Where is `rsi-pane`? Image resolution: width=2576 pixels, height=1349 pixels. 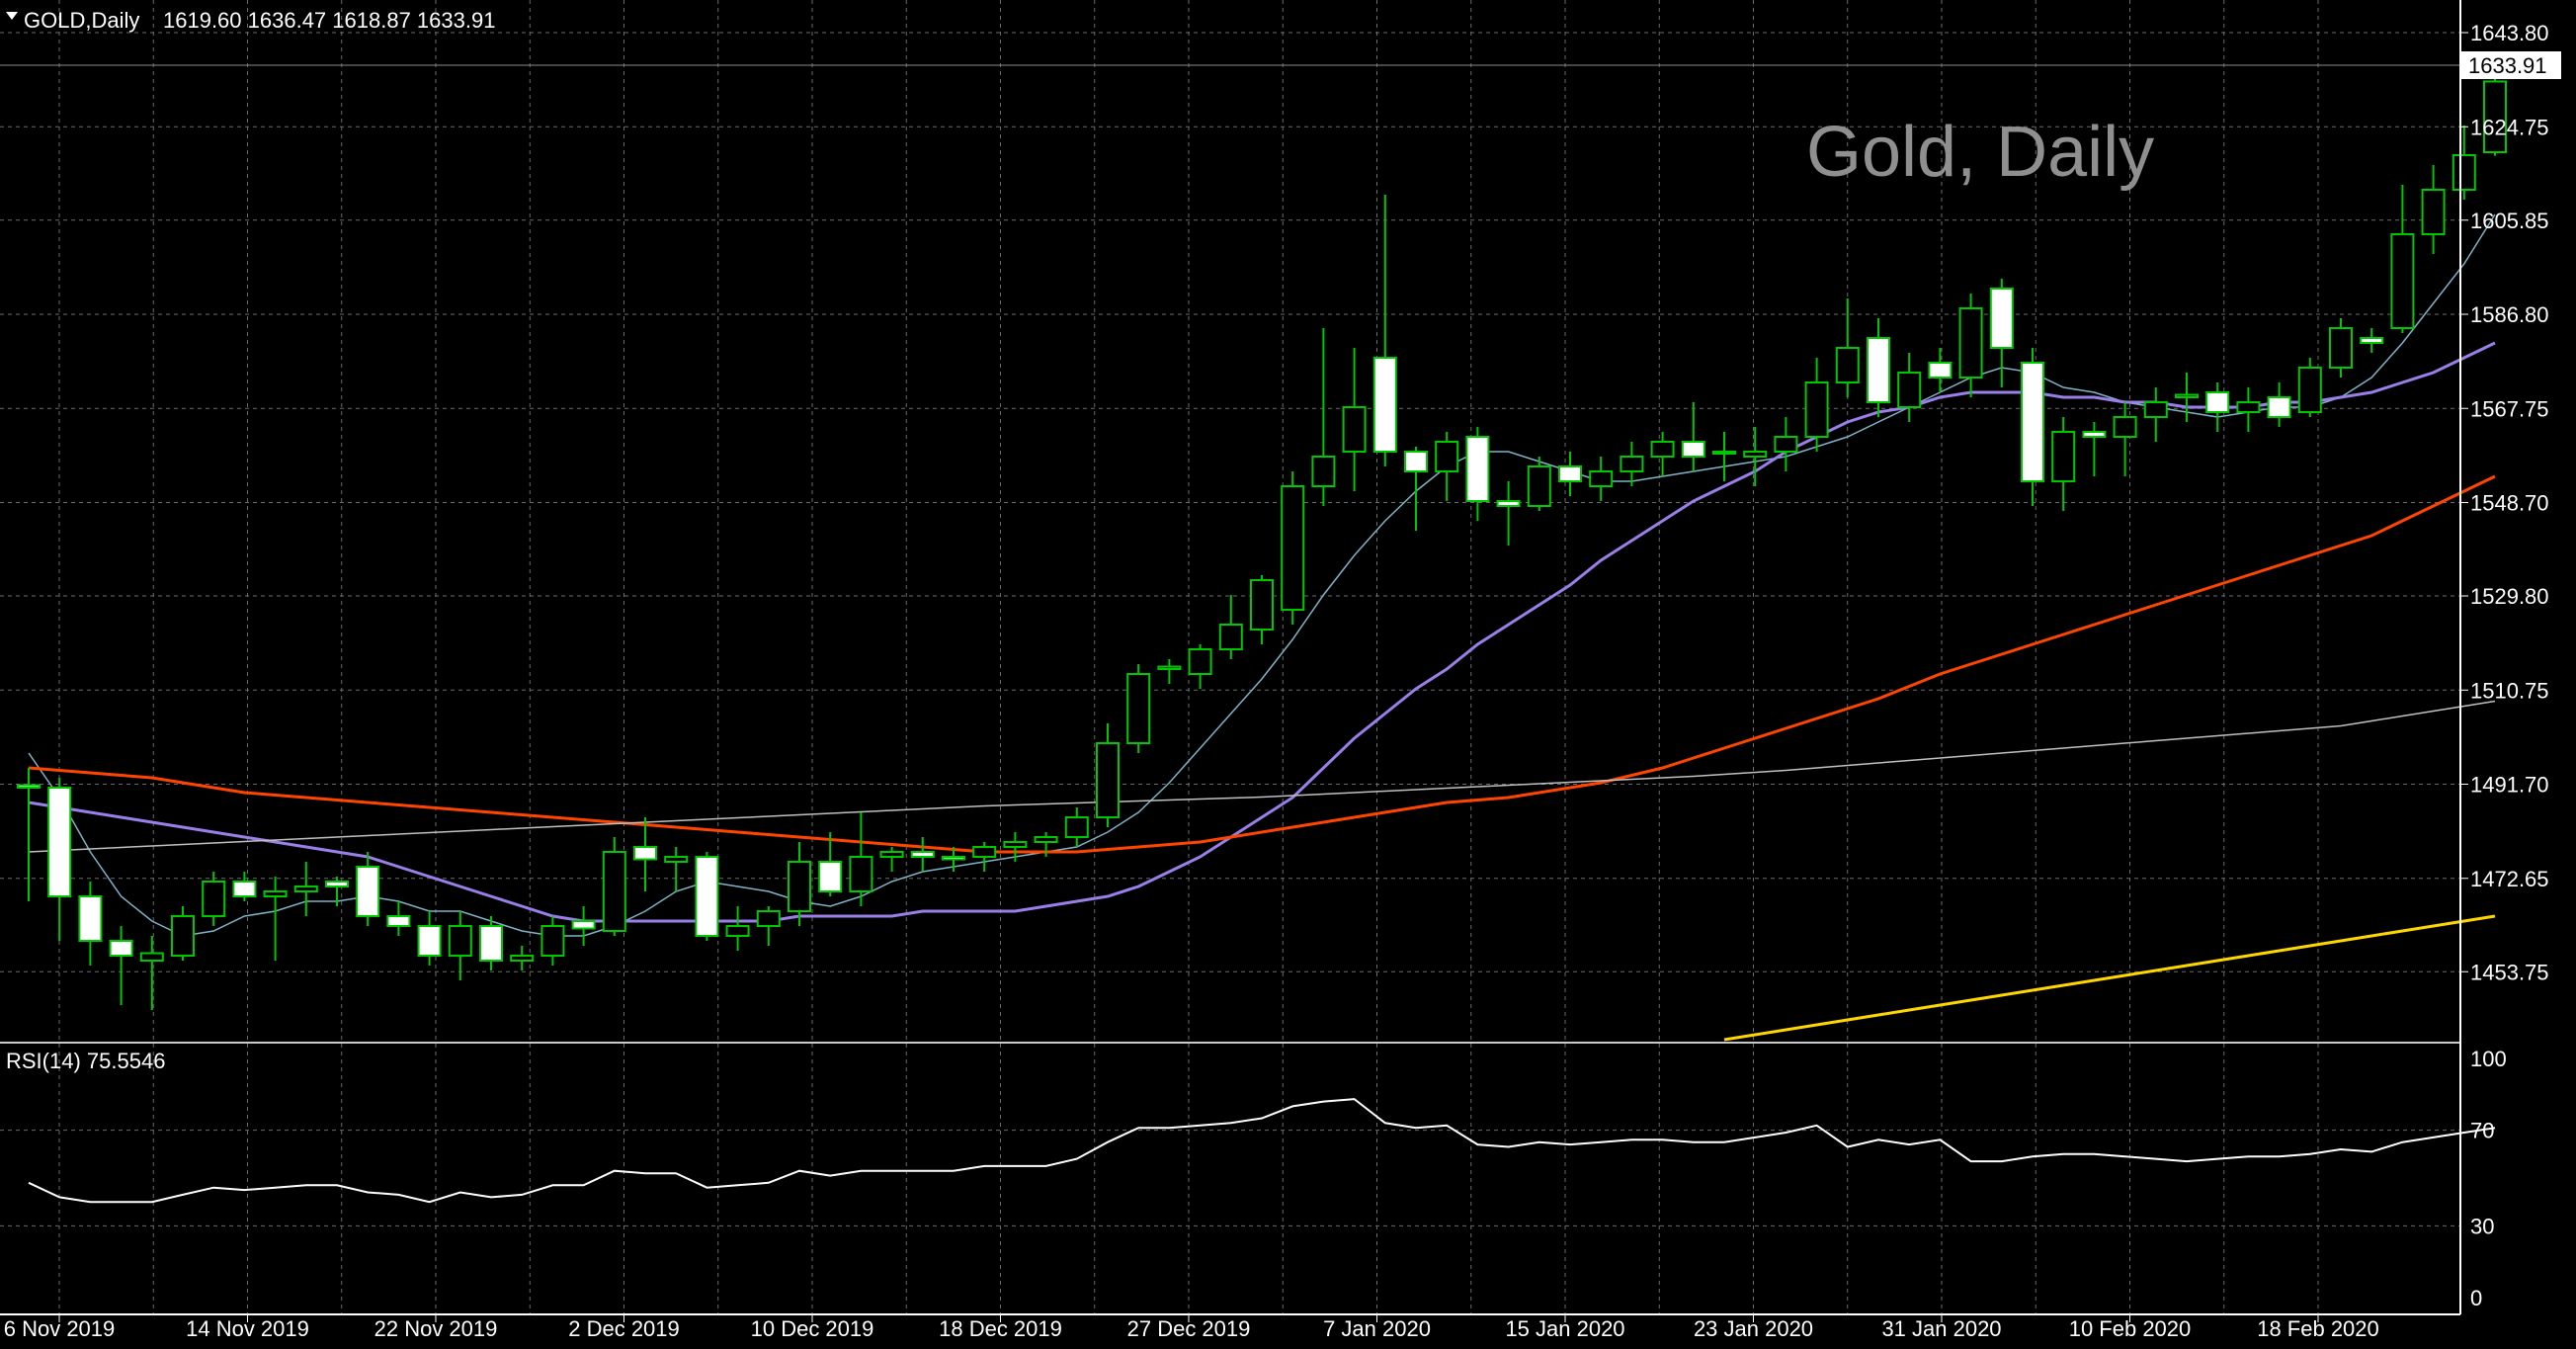 rsi-pane is located at coordinates (1262, 1151).